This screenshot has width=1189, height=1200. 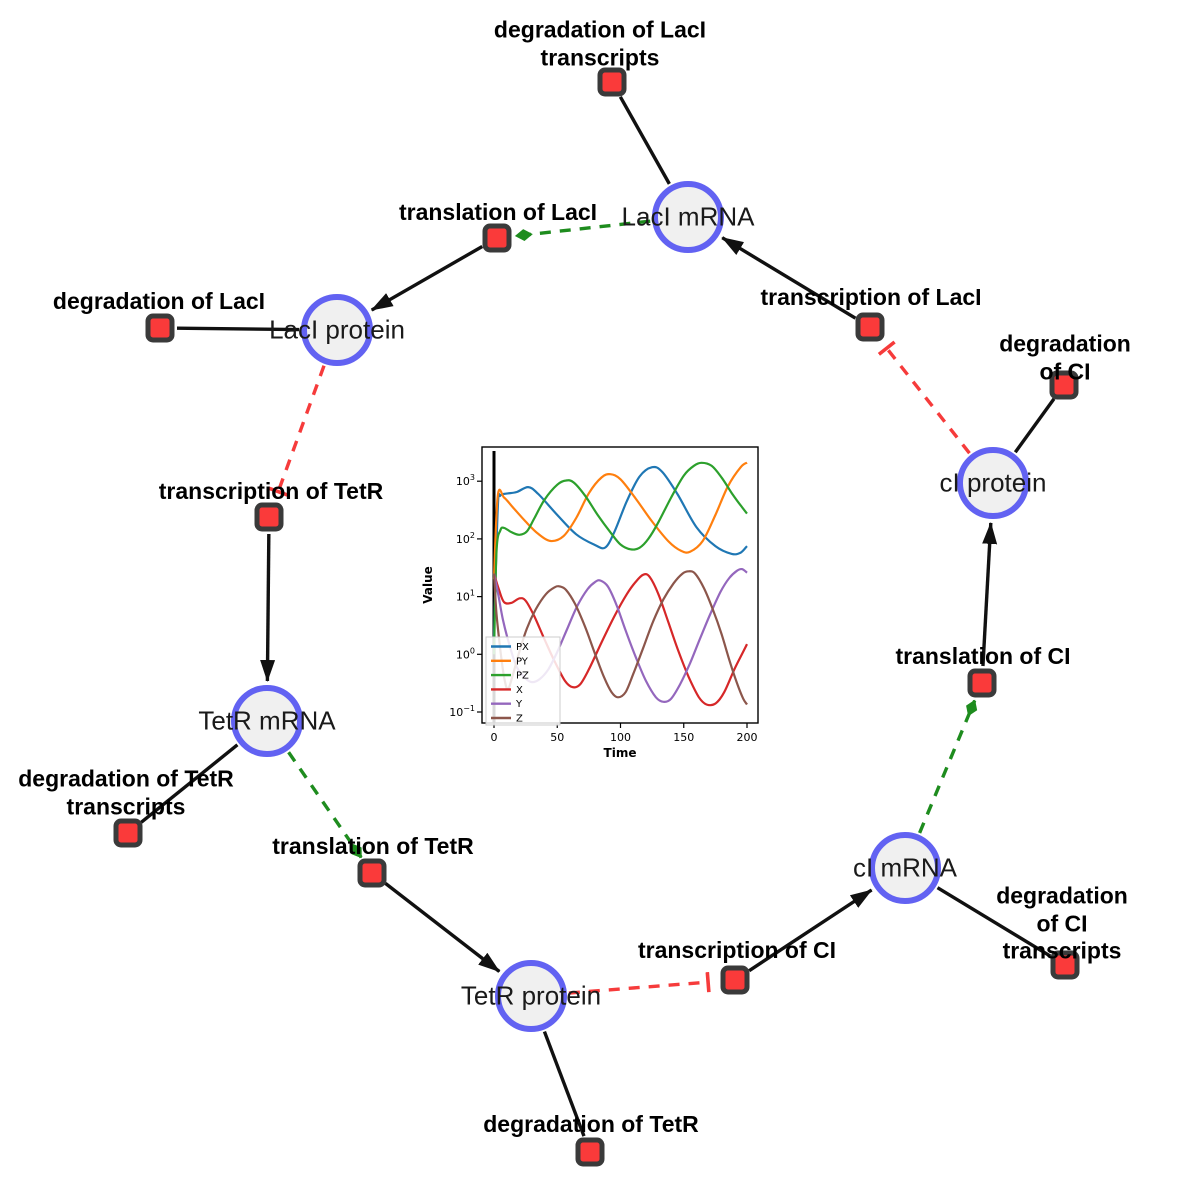 I want to click on y-tick-label: 10¹, so click(x=465, y=596).